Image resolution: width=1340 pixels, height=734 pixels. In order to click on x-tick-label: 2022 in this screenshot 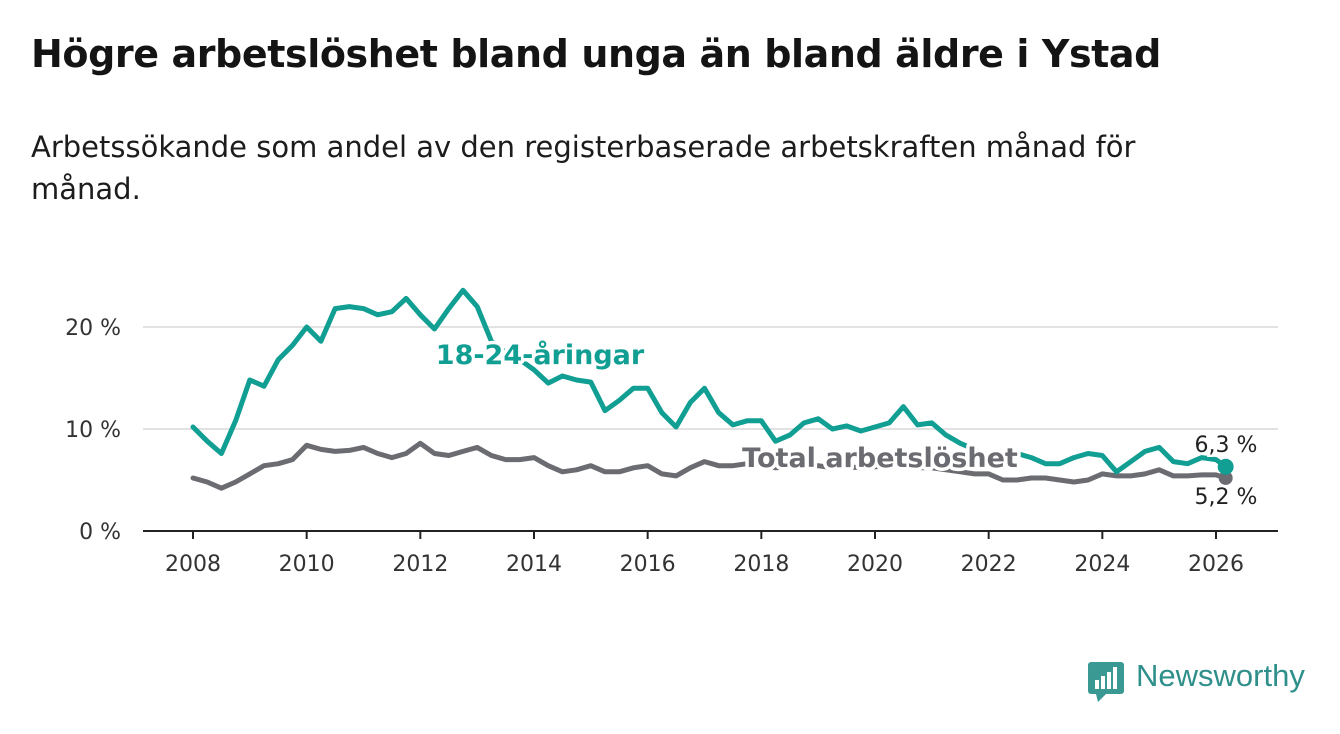, I will do `click(989, 564)`.